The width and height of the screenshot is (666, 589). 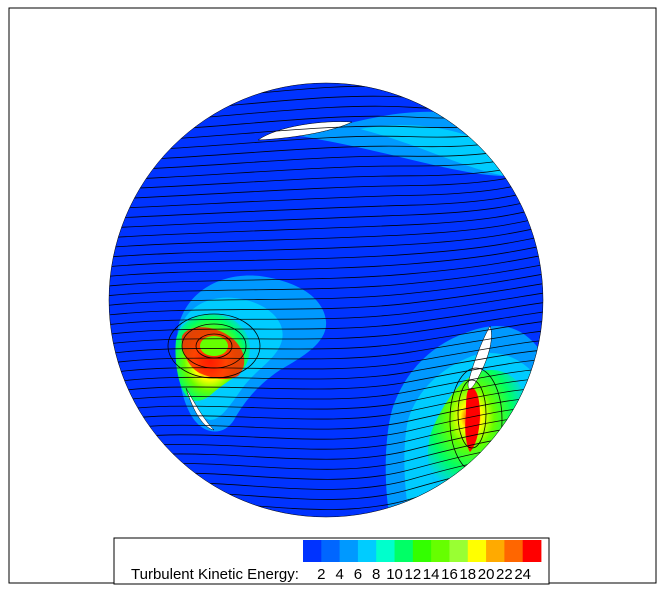 I want to click on colorbar-ticks: 2 4 6 8 10 12 14 16 18 20 22 24, so click(x=424, y=574).